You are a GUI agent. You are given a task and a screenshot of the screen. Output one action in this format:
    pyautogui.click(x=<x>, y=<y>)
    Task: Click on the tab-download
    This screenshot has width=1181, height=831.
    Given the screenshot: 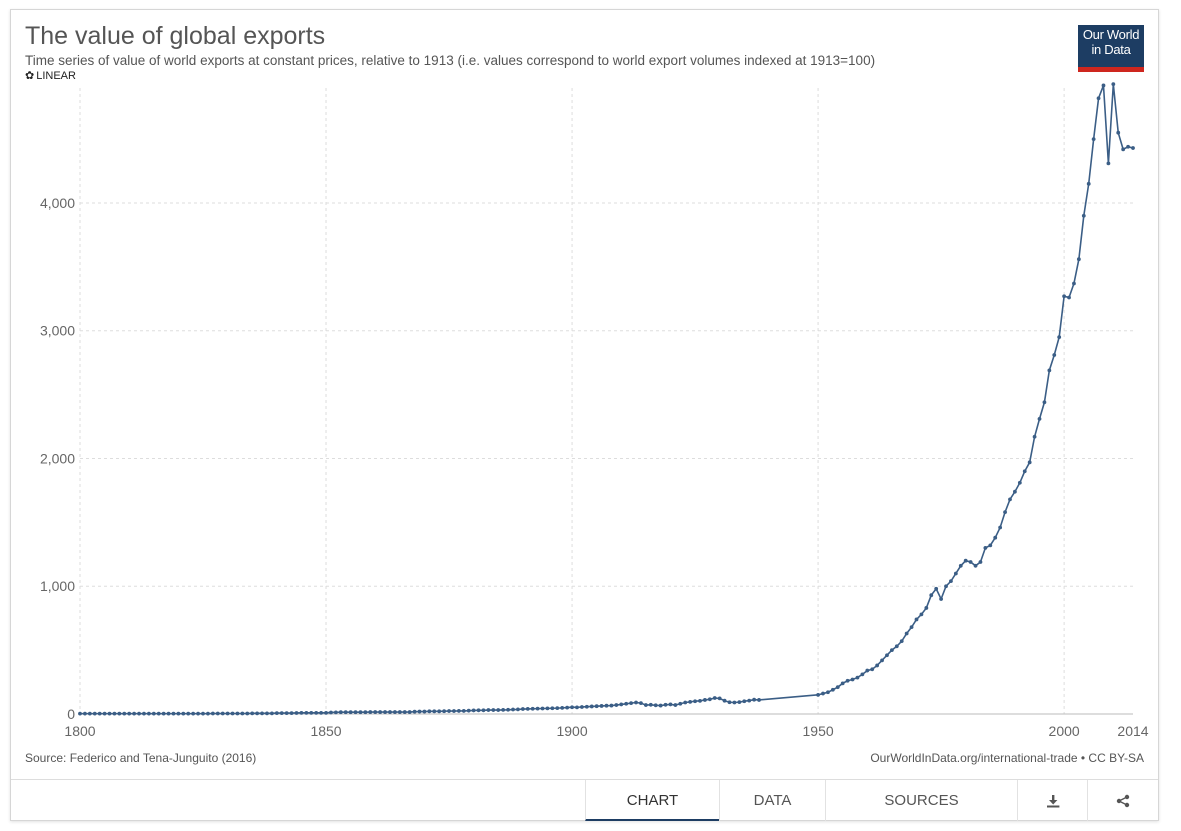 What is the action you would take?
    pyautogui.click(x=1052, y=800)
    